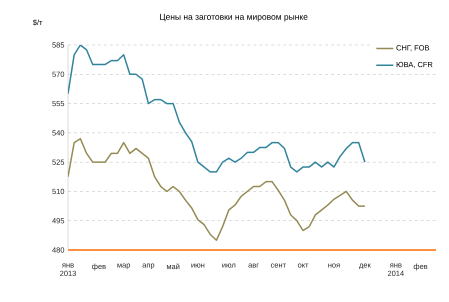 This screenshot has height=302, width=449. Describe the element at coordinates (234, 18) in the screenshot. I see `chart-title: Цены на заготовки на мировом рынке` at that location.